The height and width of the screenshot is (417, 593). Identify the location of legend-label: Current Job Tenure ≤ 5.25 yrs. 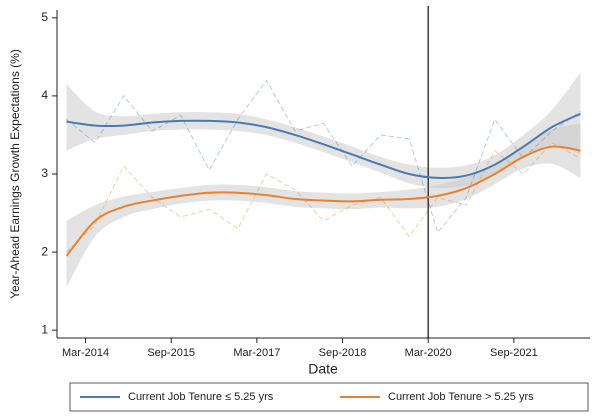
(201, 397).